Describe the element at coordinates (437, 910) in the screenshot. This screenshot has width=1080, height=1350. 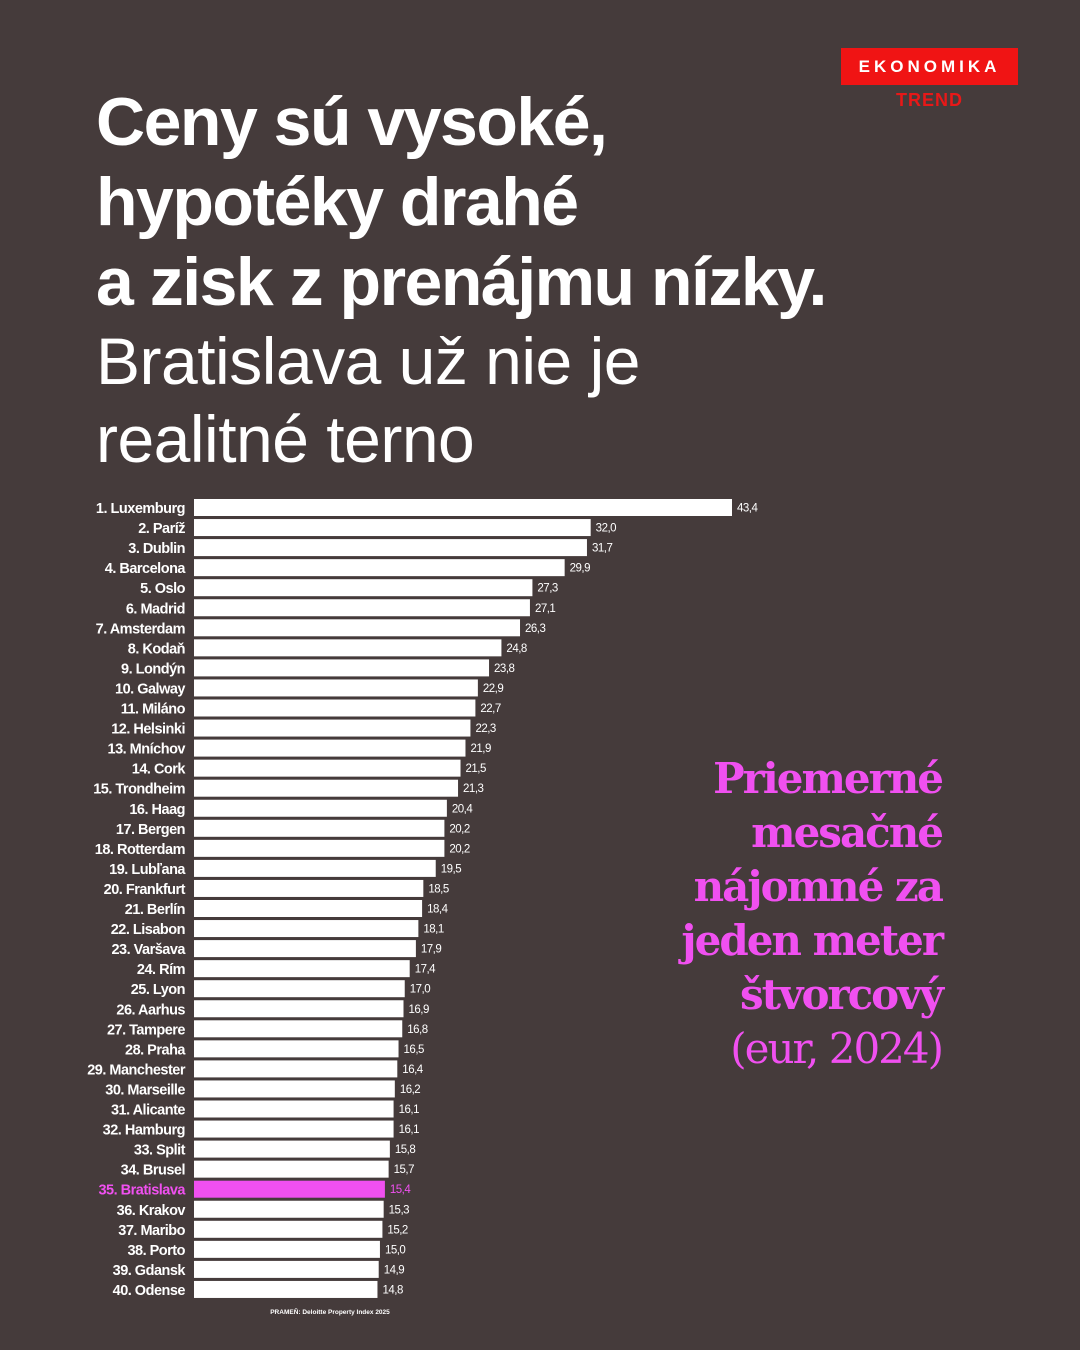
I see `data-label: 18,4` at that location.